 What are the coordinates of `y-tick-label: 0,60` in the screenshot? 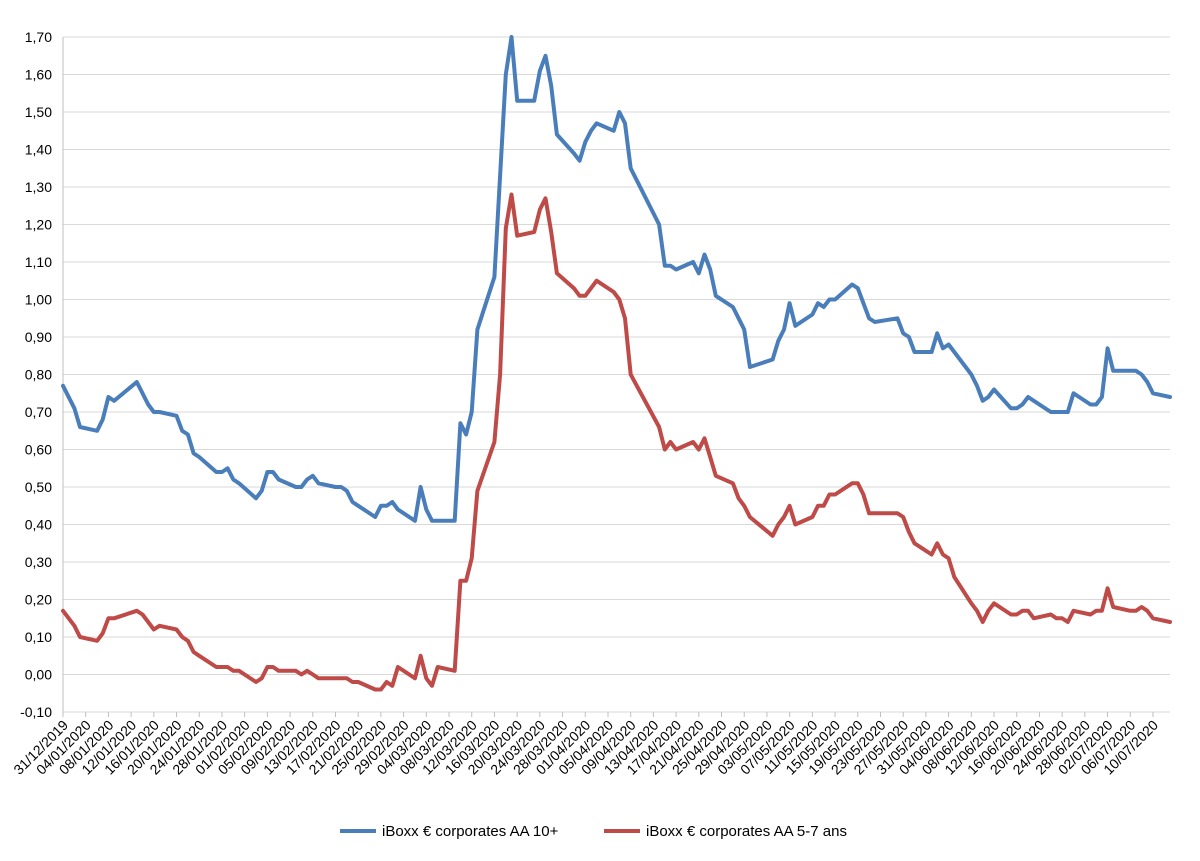 It's located at (38, 450).